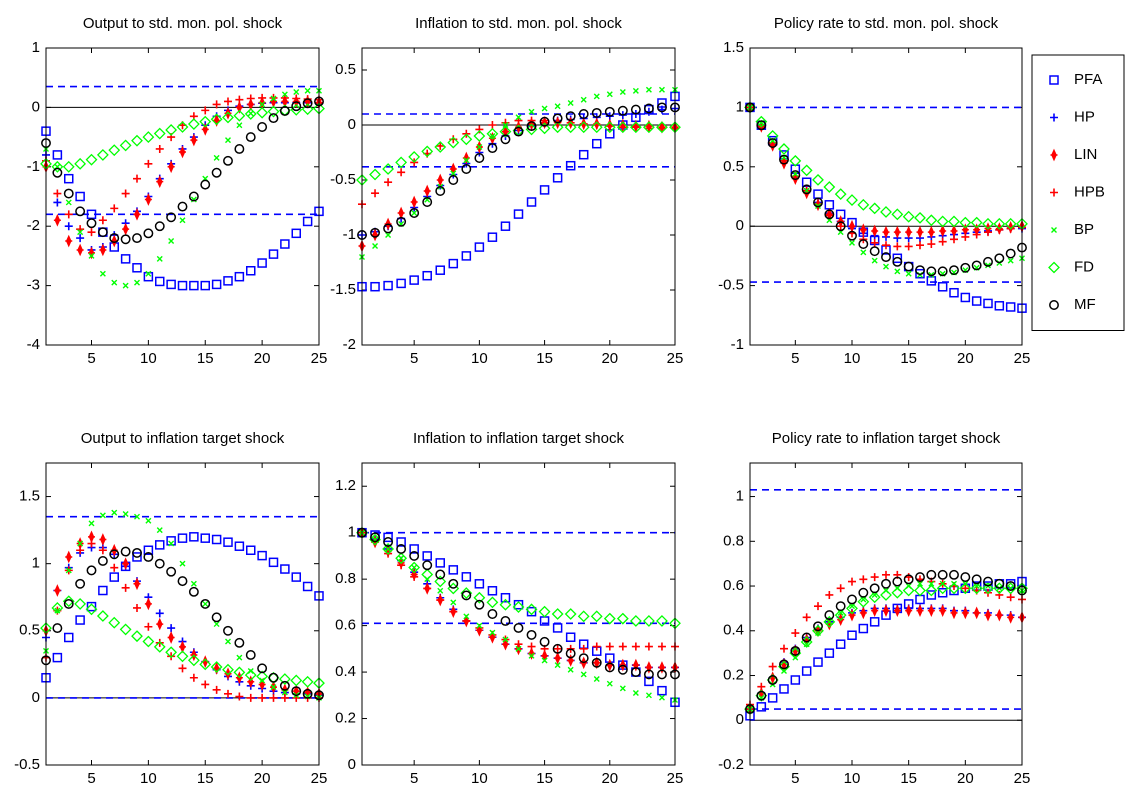 This screenshot has width=1125, height=789. Describe the element at coordinates (345, 718) in the screenshot. I see `y-tick-label: 0.2` at that location.